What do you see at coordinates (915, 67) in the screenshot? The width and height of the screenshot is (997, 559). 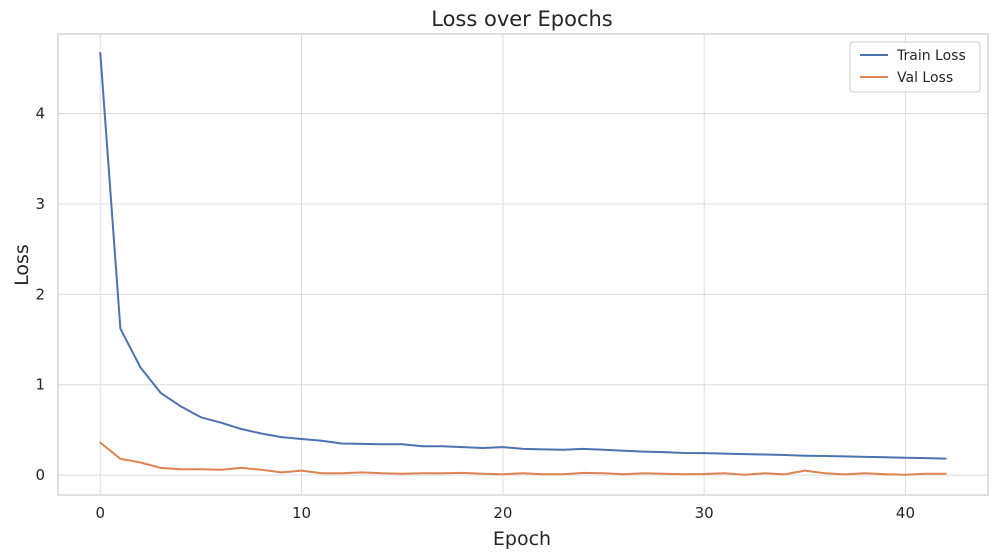 I see `legend: Train Loss Val Loss` at bounding box center [915, 67].